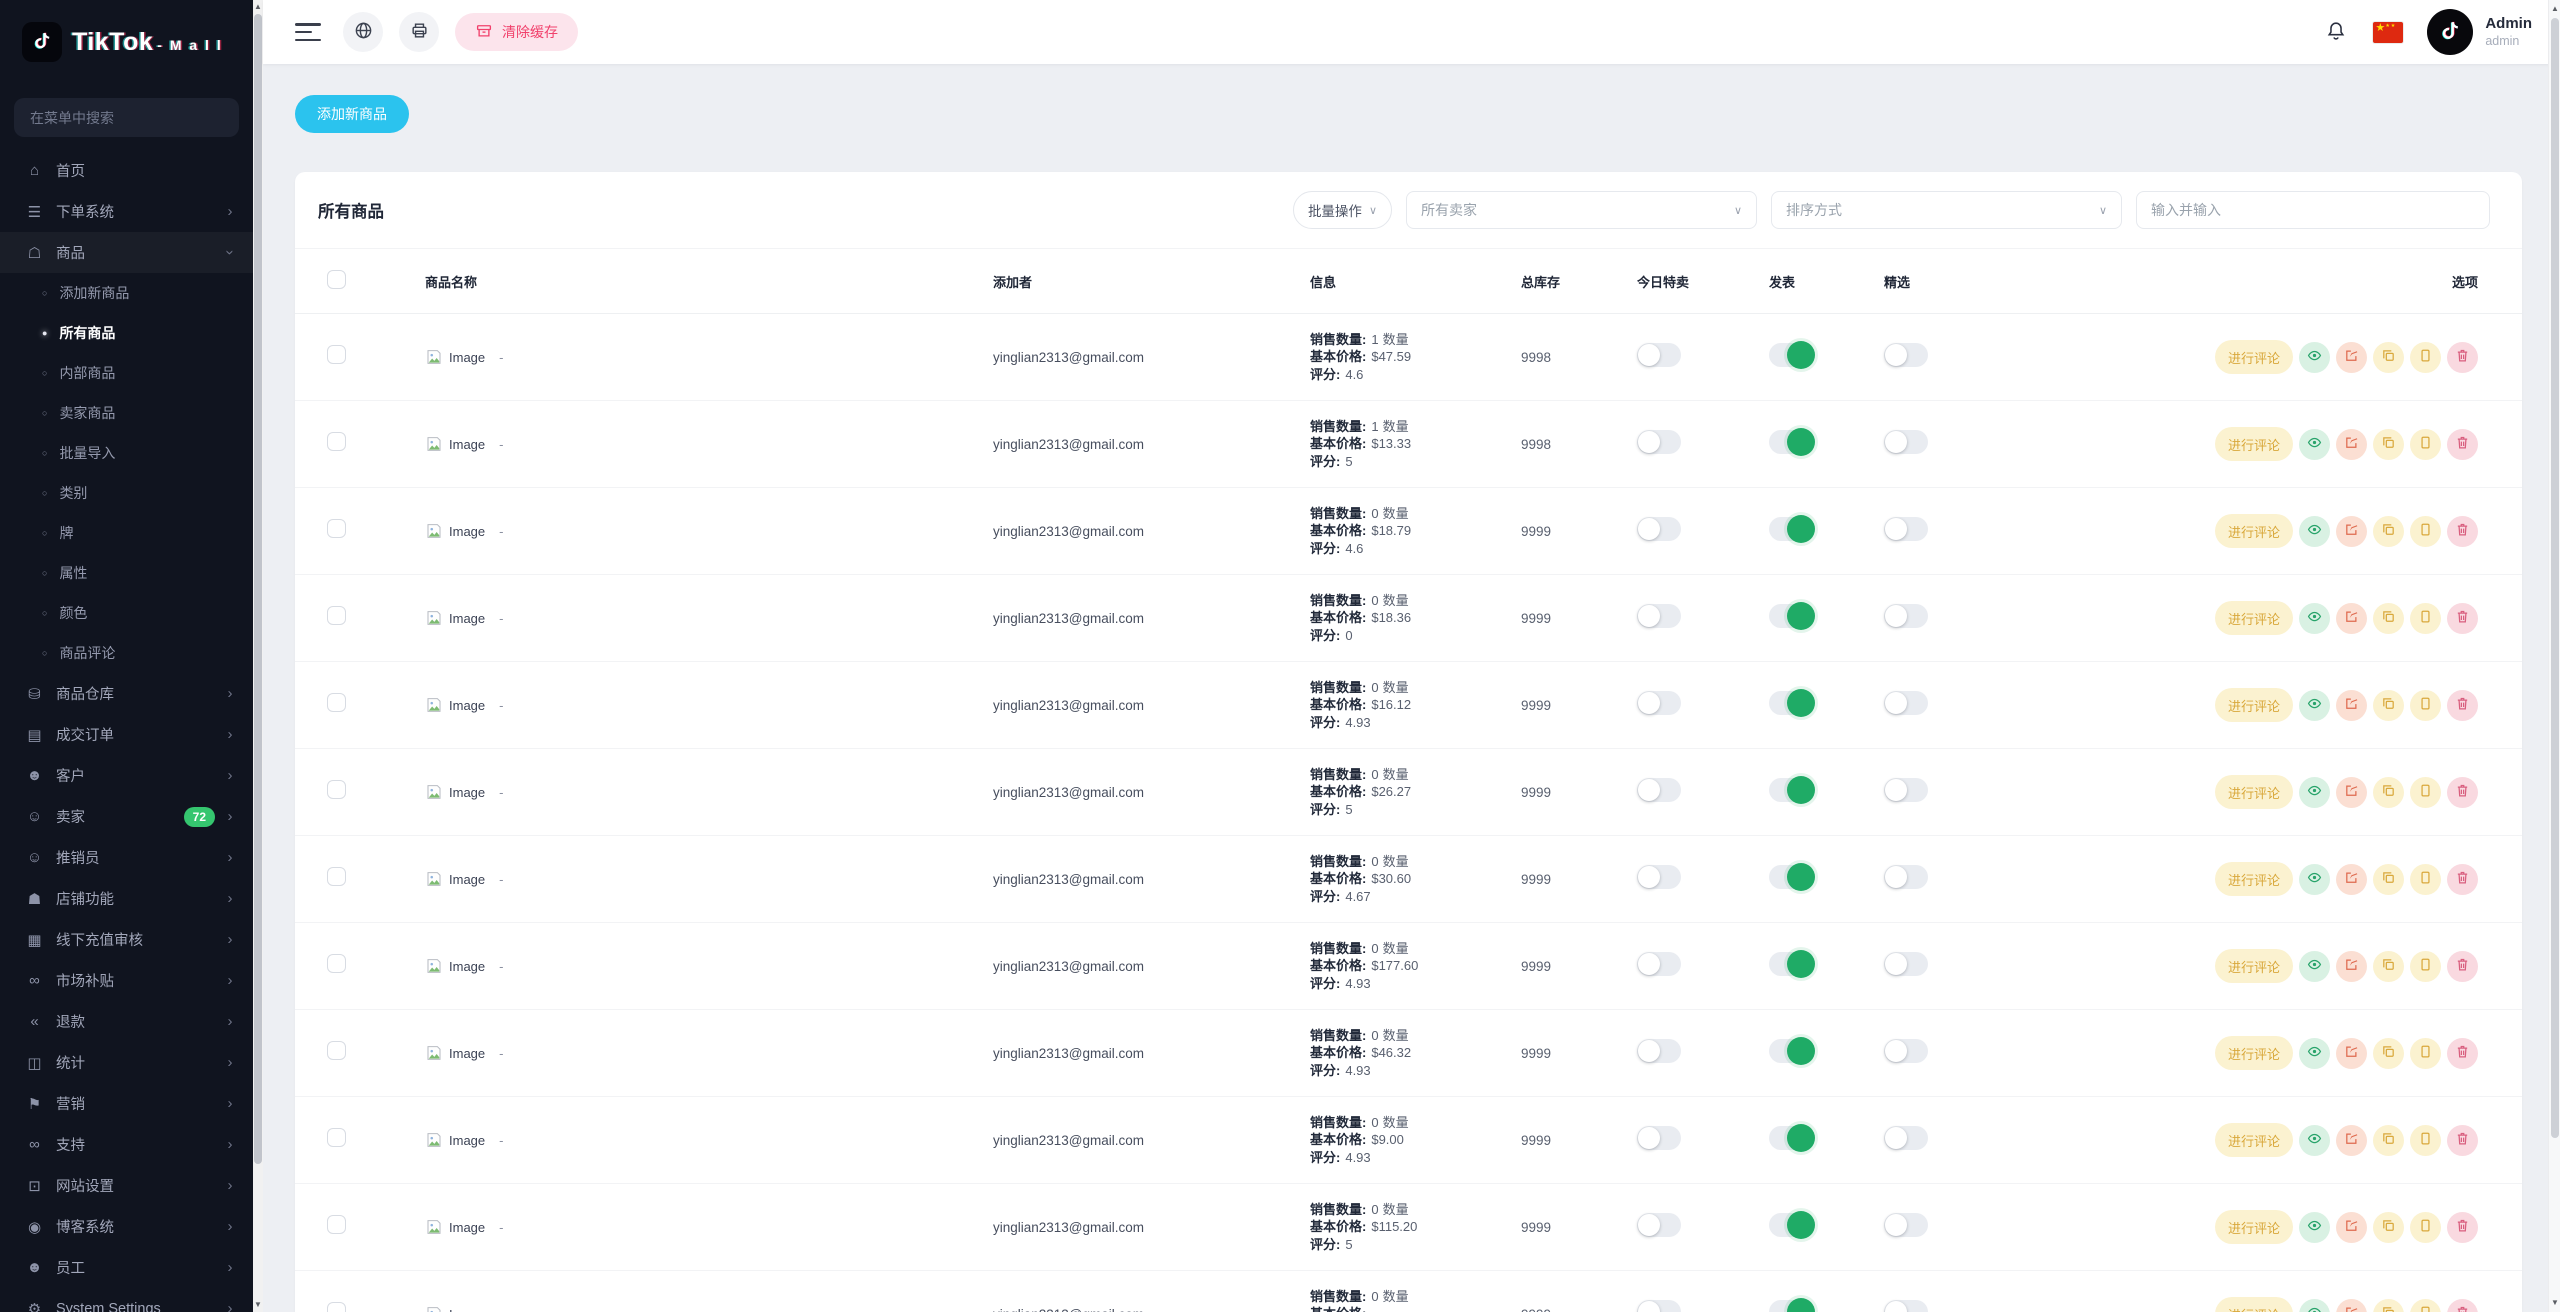  Describe the element at coordinates (126, 898) in the screenshot. I see `sidebar-item: ☗ 店铺功能 ›` at that location.